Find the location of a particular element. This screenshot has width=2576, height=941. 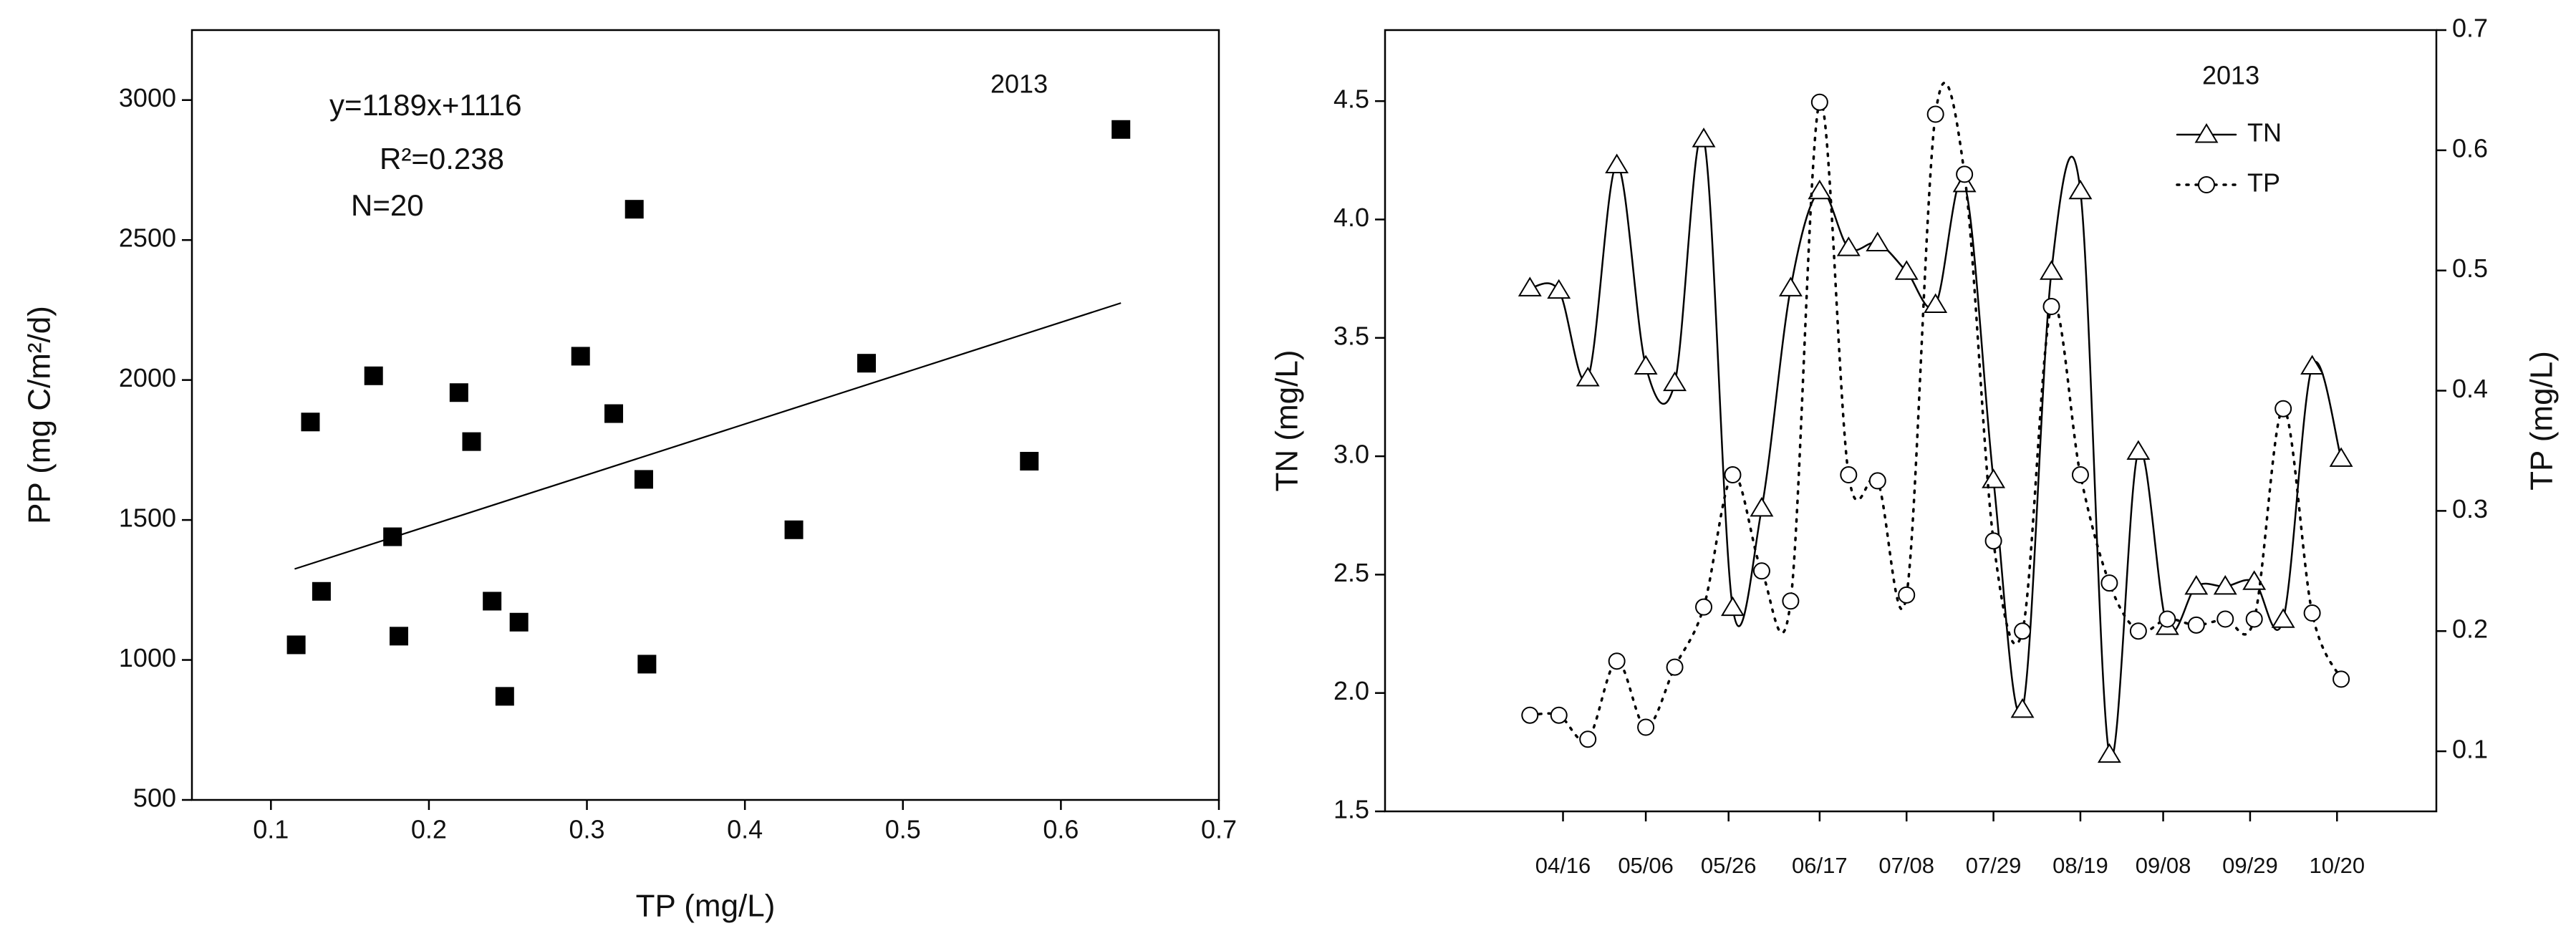

y-tick-label: 2000 is located at coordinates (147, 377).